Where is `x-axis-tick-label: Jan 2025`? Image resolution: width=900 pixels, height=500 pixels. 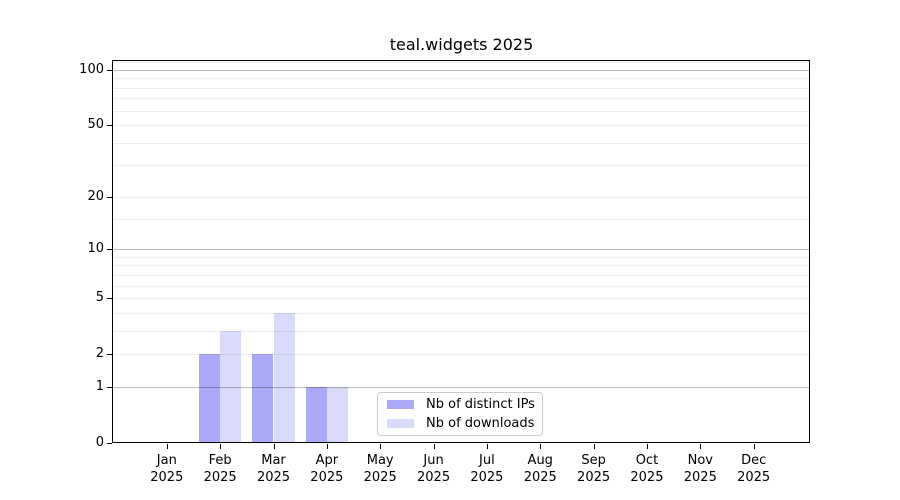 x-axis-tick-label: Jan 2025 is located at coordinates (167, 469).